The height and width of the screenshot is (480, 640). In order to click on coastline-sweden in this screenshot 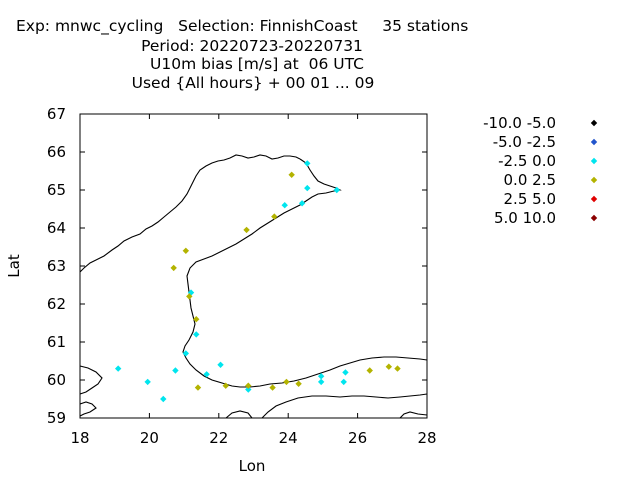, I will do `click(190, 213)`.